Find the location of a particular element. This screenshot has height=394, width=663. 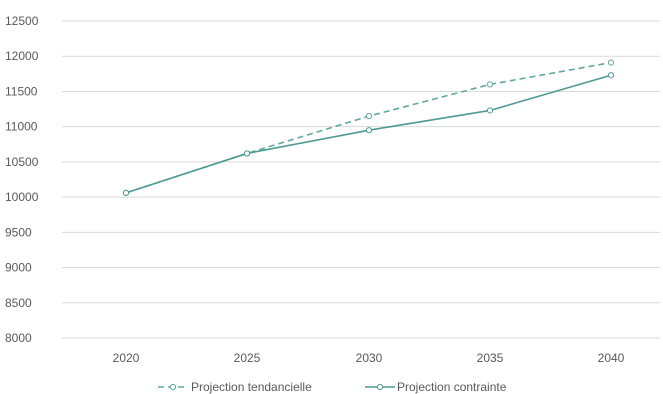

x-tick-label: 2030 is located at coordinates (369, 358).